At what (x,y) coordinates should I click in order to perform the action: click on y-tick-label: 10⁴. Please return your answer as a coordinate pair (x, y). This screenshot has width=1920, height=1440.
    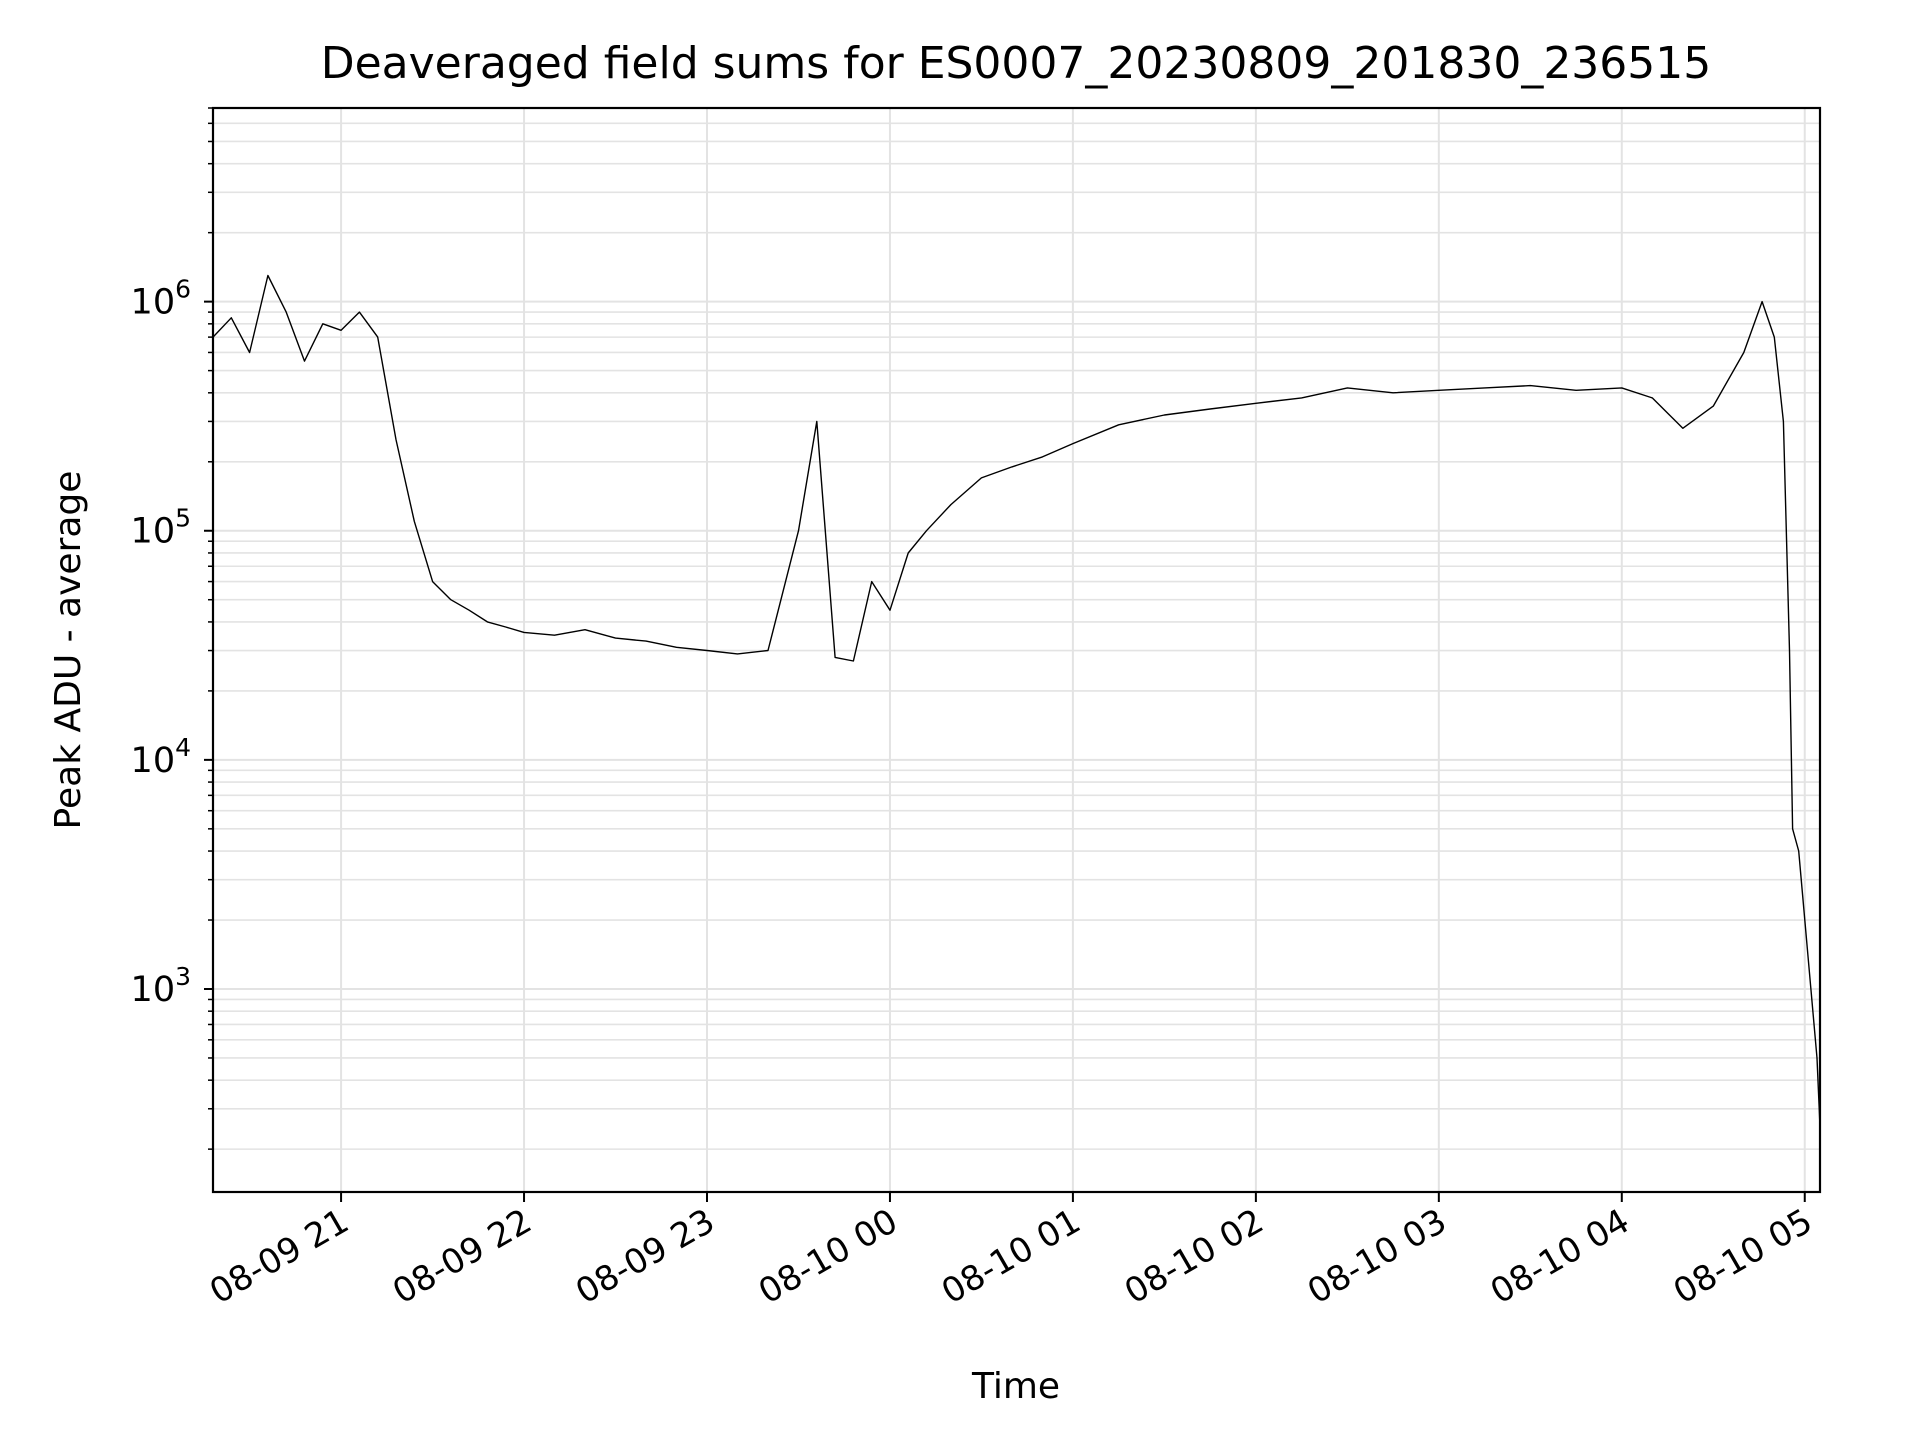
    Looking at the image, I should click on (161, 757).